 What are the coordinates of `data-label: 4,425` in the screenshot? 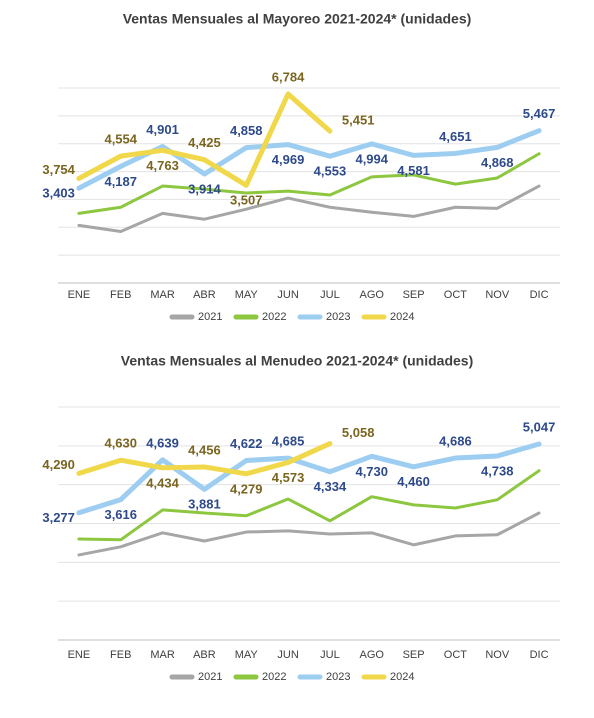 It's located at (204, 142).